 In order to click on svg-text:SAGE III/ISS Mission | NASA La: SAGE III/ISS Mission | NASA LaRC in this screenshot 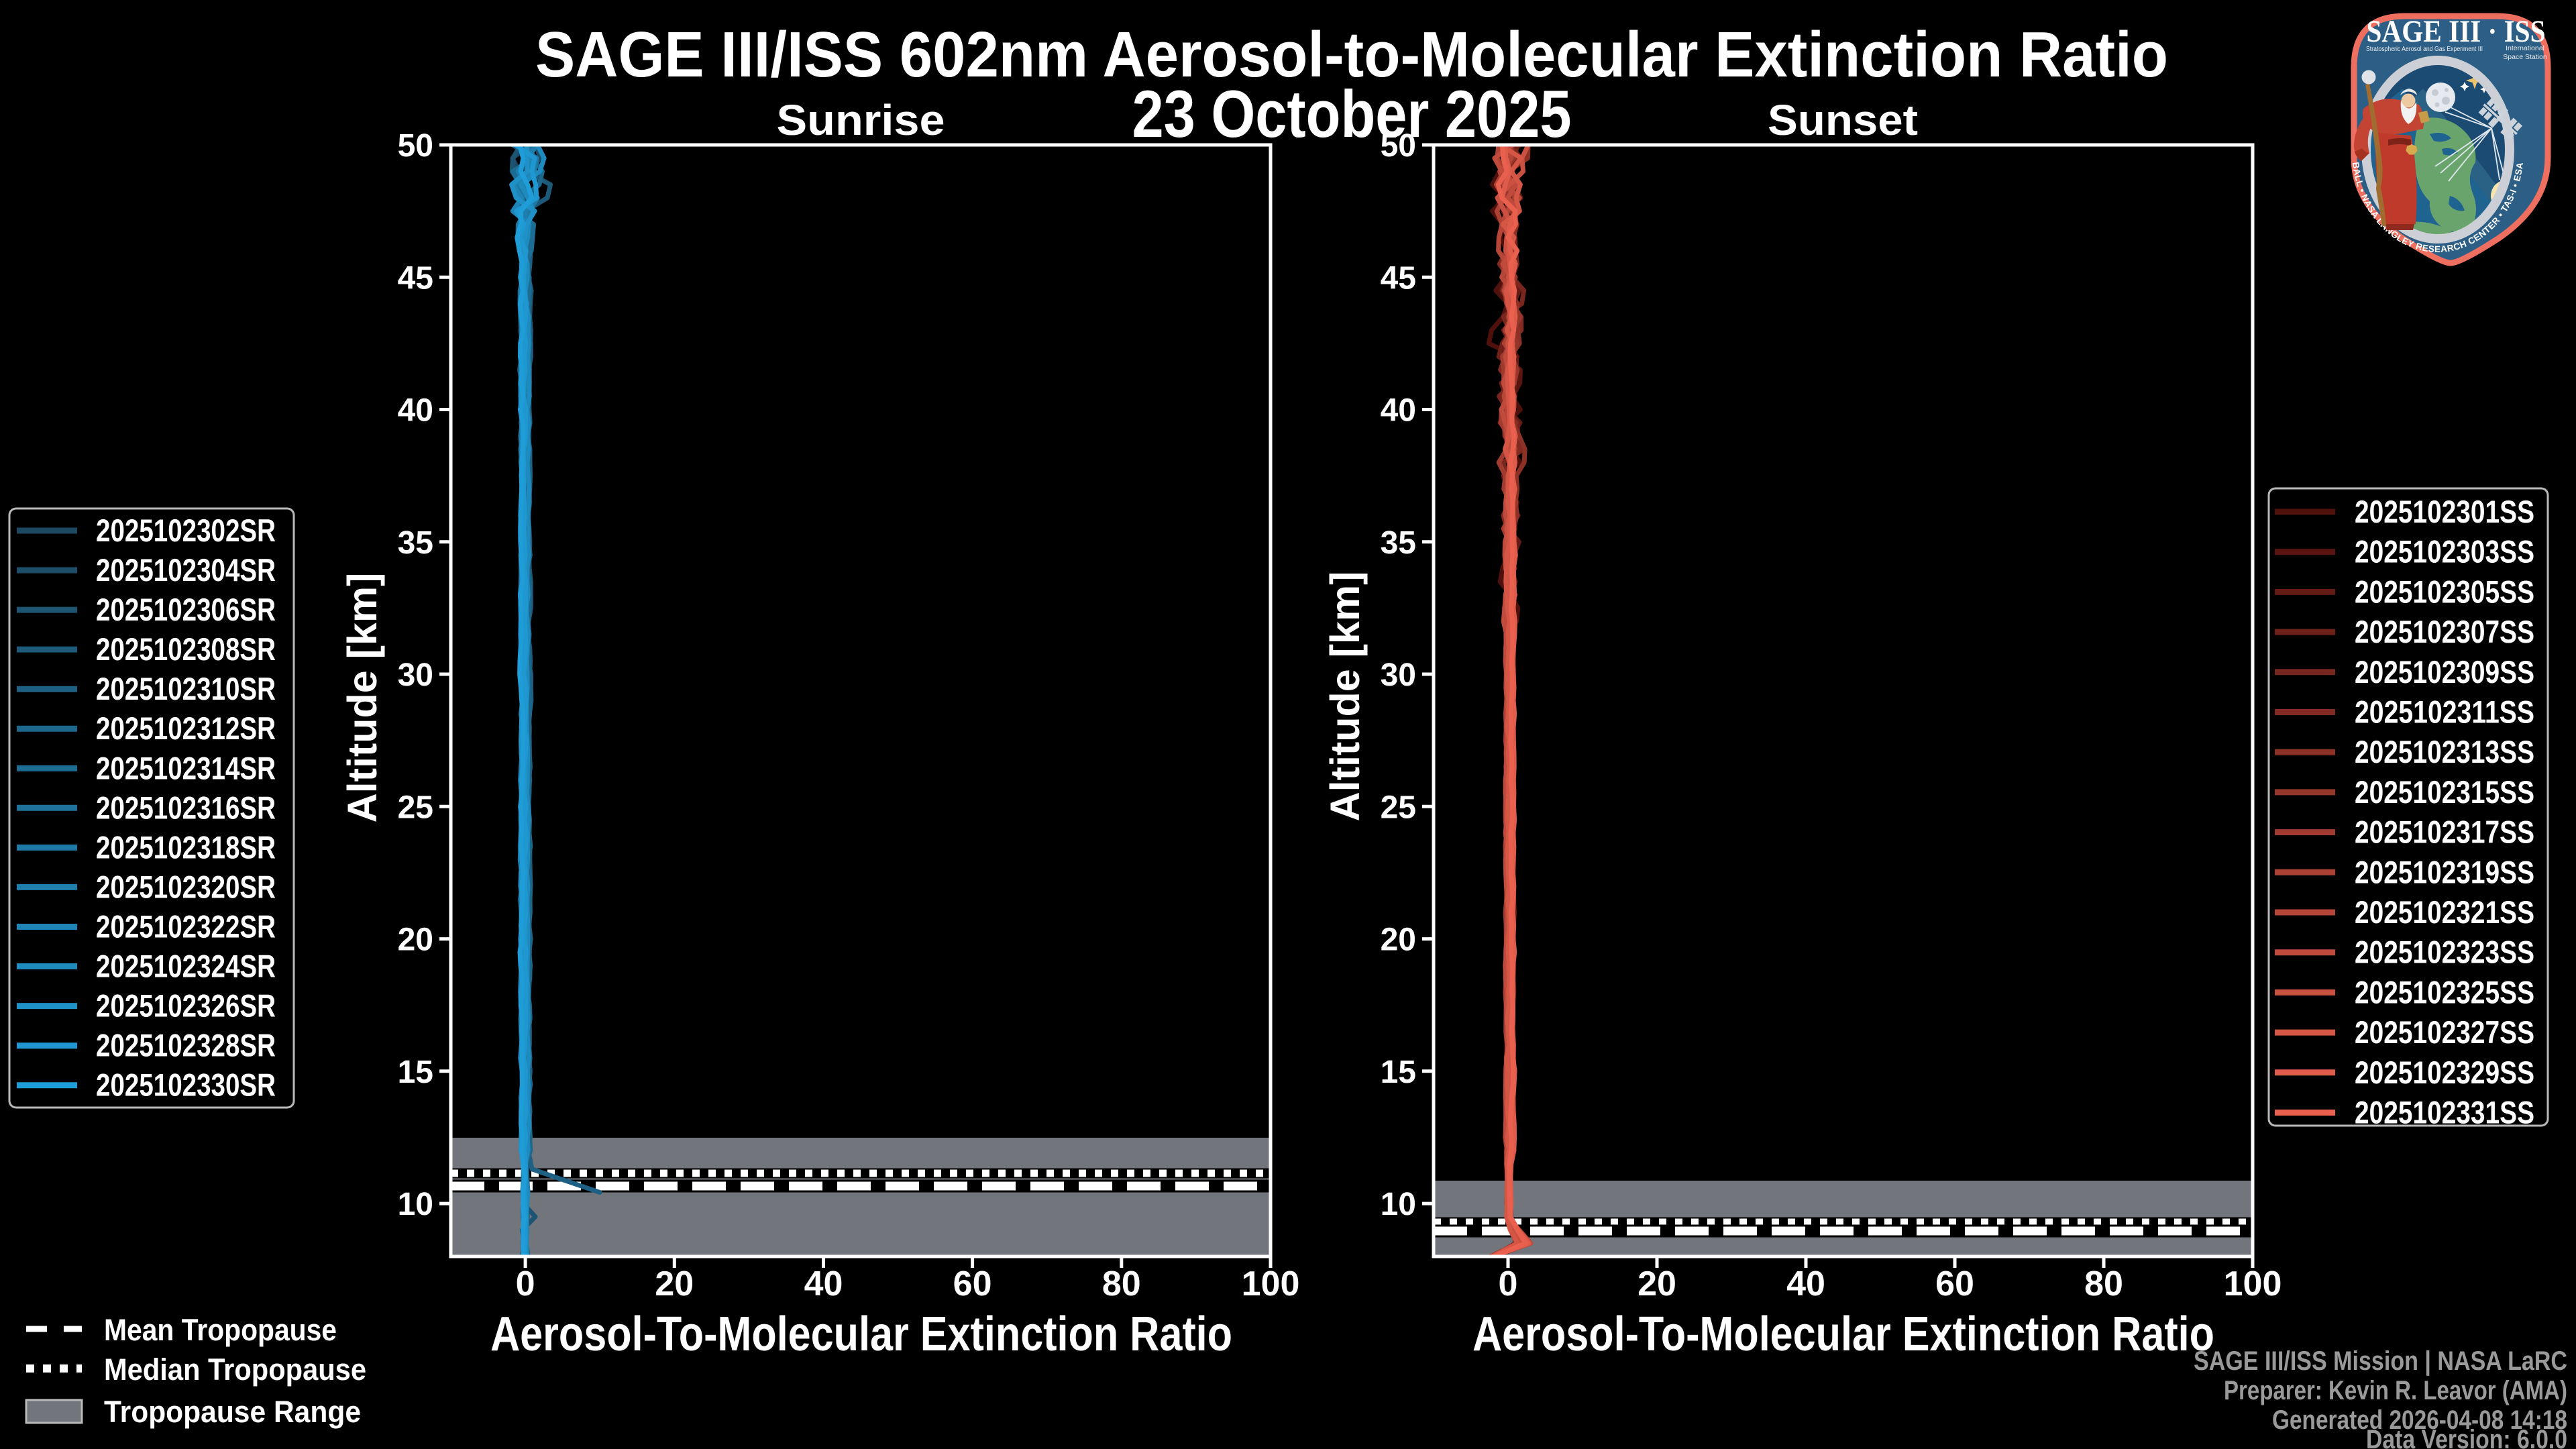, I will do `click(2380, 1361)`.